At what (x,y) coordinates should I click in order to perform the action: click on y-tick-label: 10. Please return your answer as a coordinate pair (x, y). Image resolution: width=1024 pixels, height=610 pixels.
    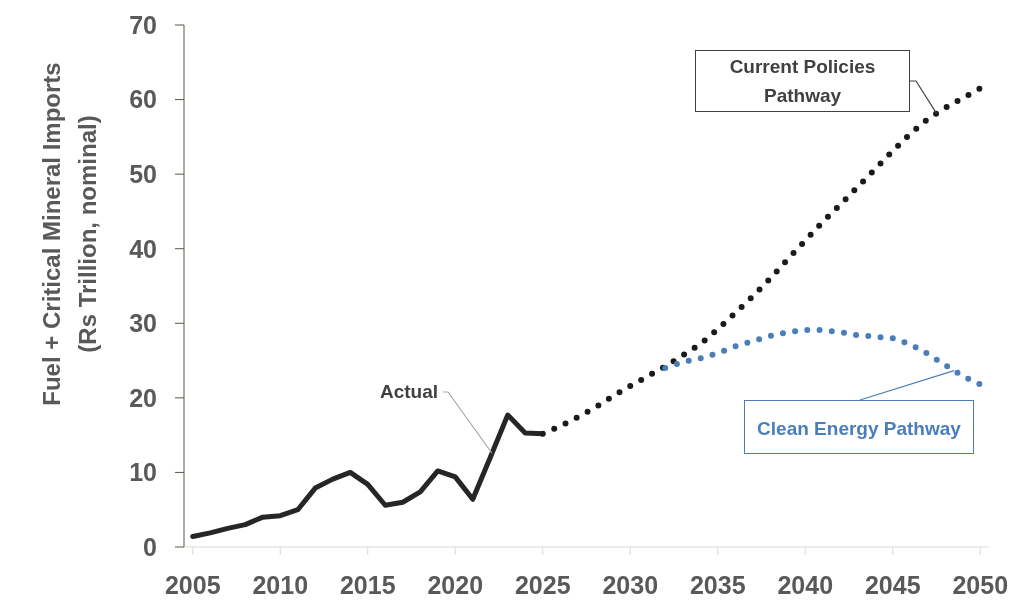
    Looking at the image, I should click on (143, 472).